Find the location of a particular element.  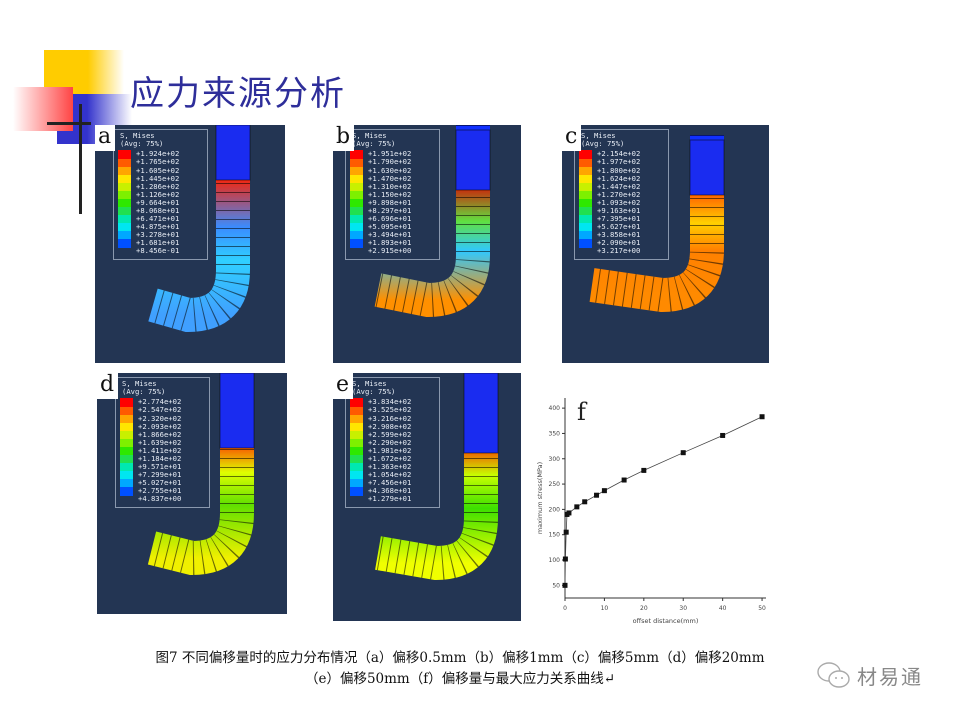

legend-value: +9.163e+01 is located at coordinates (619, 211).